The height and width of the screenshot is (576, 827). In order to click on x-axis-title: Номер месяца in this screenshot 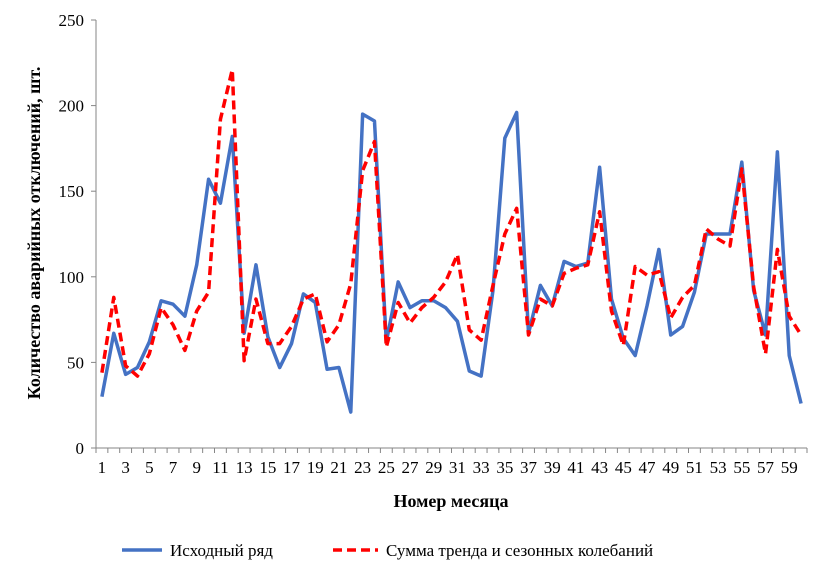, I will do `click(451, 501)`.